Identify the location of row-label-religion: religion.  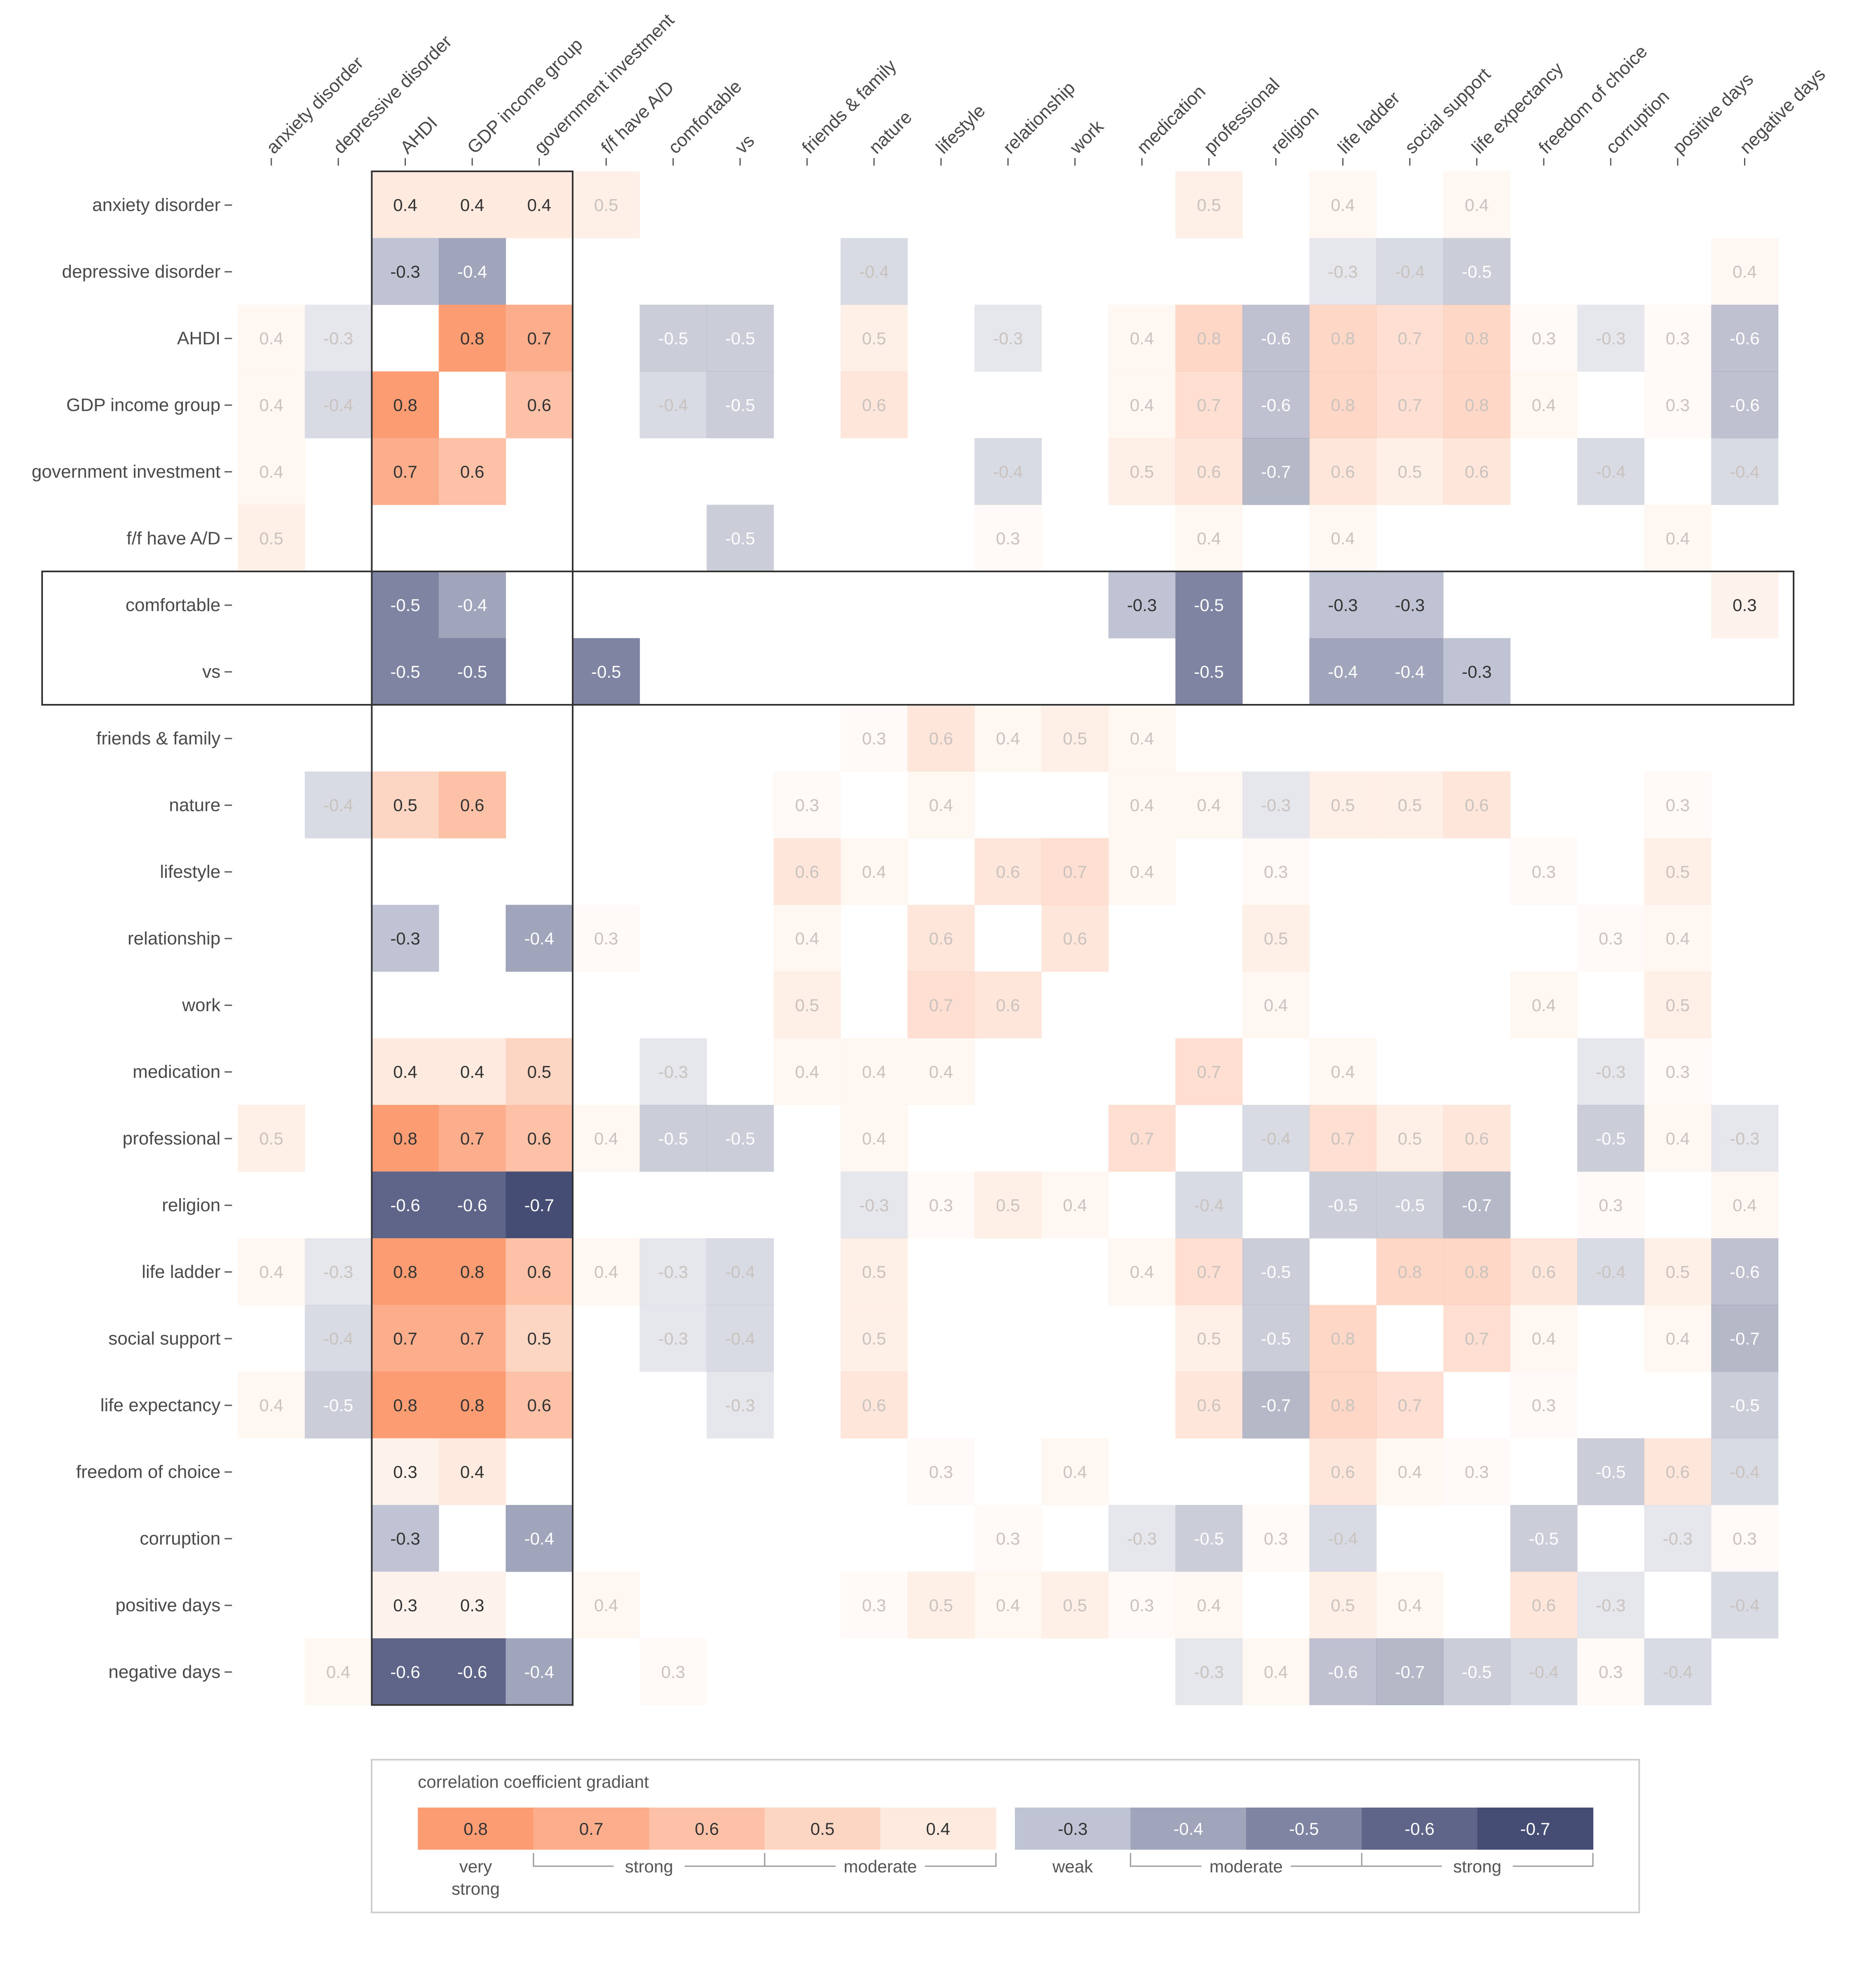
(191, 1205).